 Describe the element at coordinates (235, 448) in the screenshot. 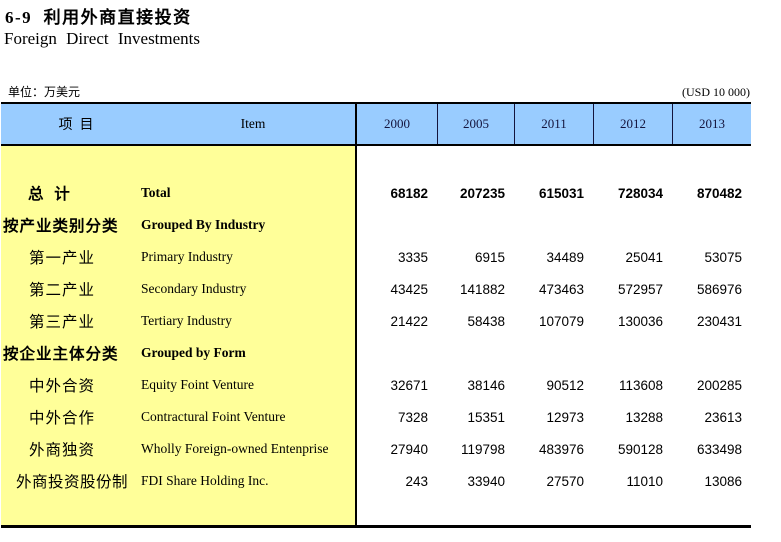

I see `row-label-english: Wholly Foreign-owned Entenprise` at that location.